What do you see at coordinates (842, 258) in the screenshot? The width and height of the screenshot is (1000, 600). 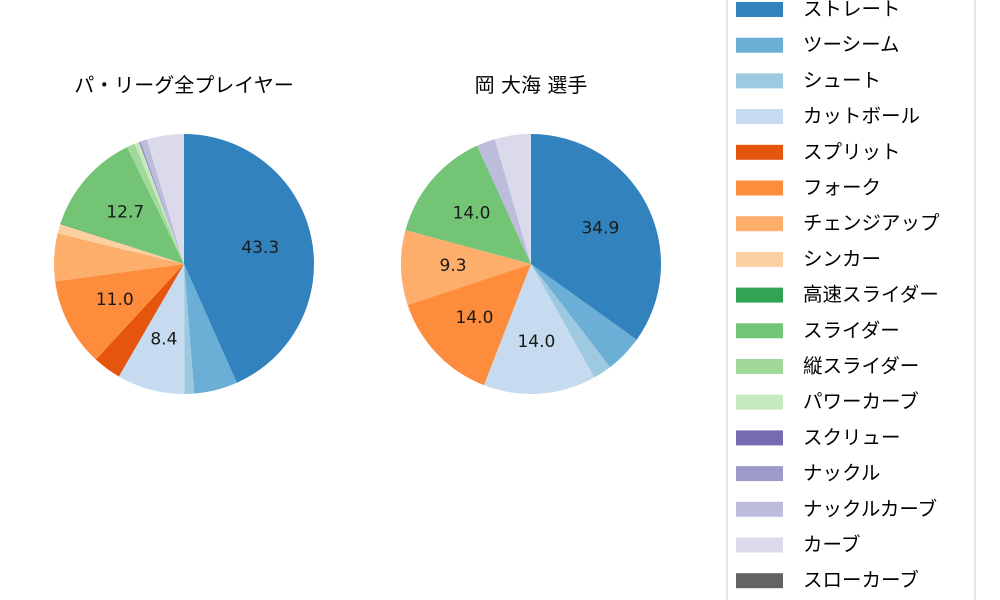 I see `legend-label: シンカー` at bounding box center [842, 258].